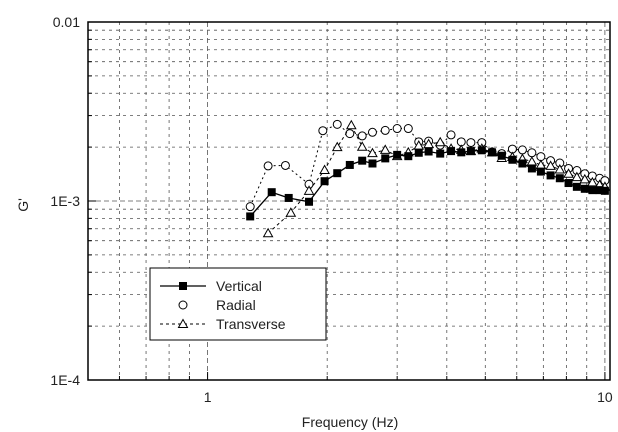 Image resolution: width=618 pixels, height=432 pixels. Describe the element at coordinates (65, 201) in the screenshot. I see `y-tick-label: 1E-3` at that location.